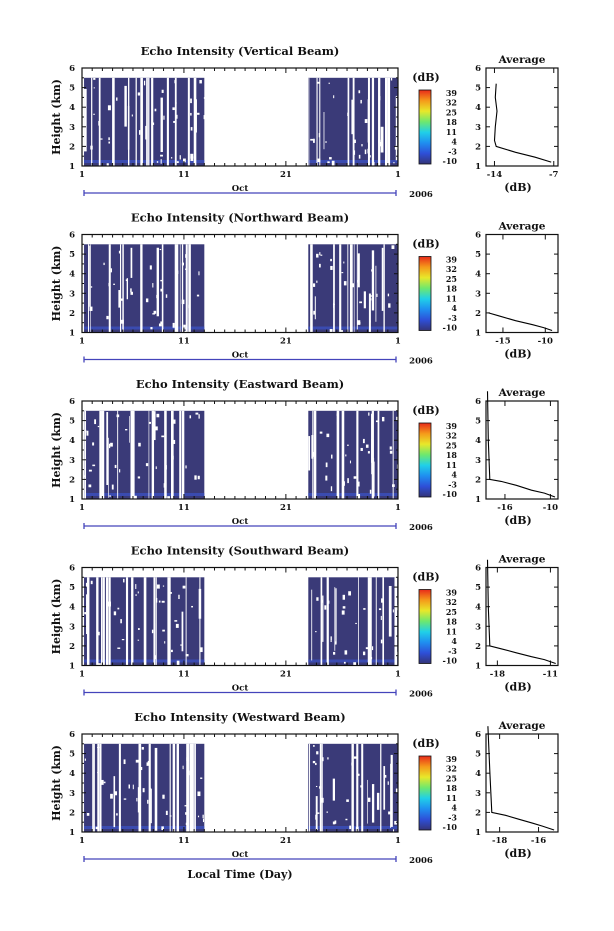 The image size is (614, 931). I want to click on month-label: Oct, so click(240, 855).